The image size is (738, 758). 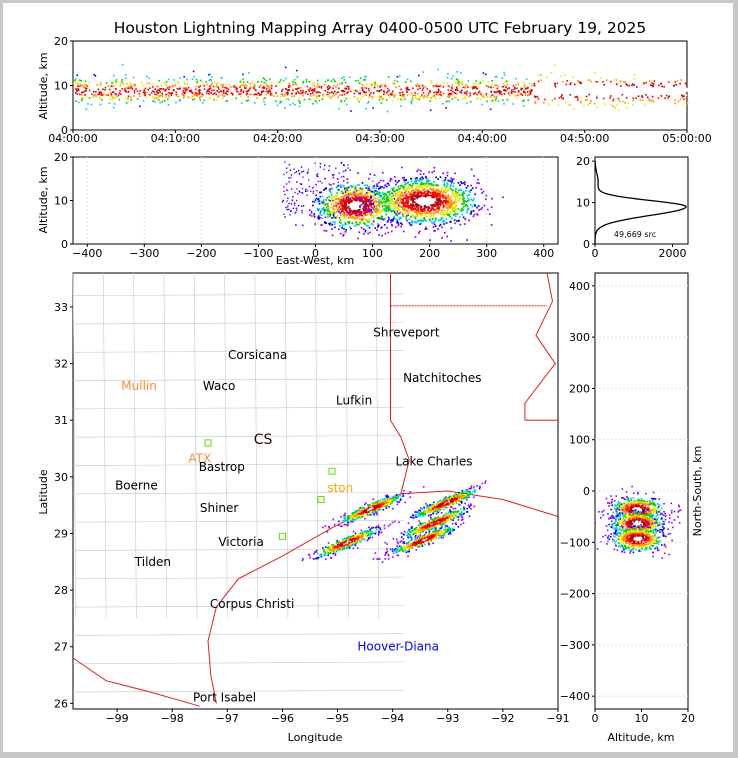 What do you see at coordinates (238, 493) in the screenshot?
I see `county-line` at bounding box center [238, 493].